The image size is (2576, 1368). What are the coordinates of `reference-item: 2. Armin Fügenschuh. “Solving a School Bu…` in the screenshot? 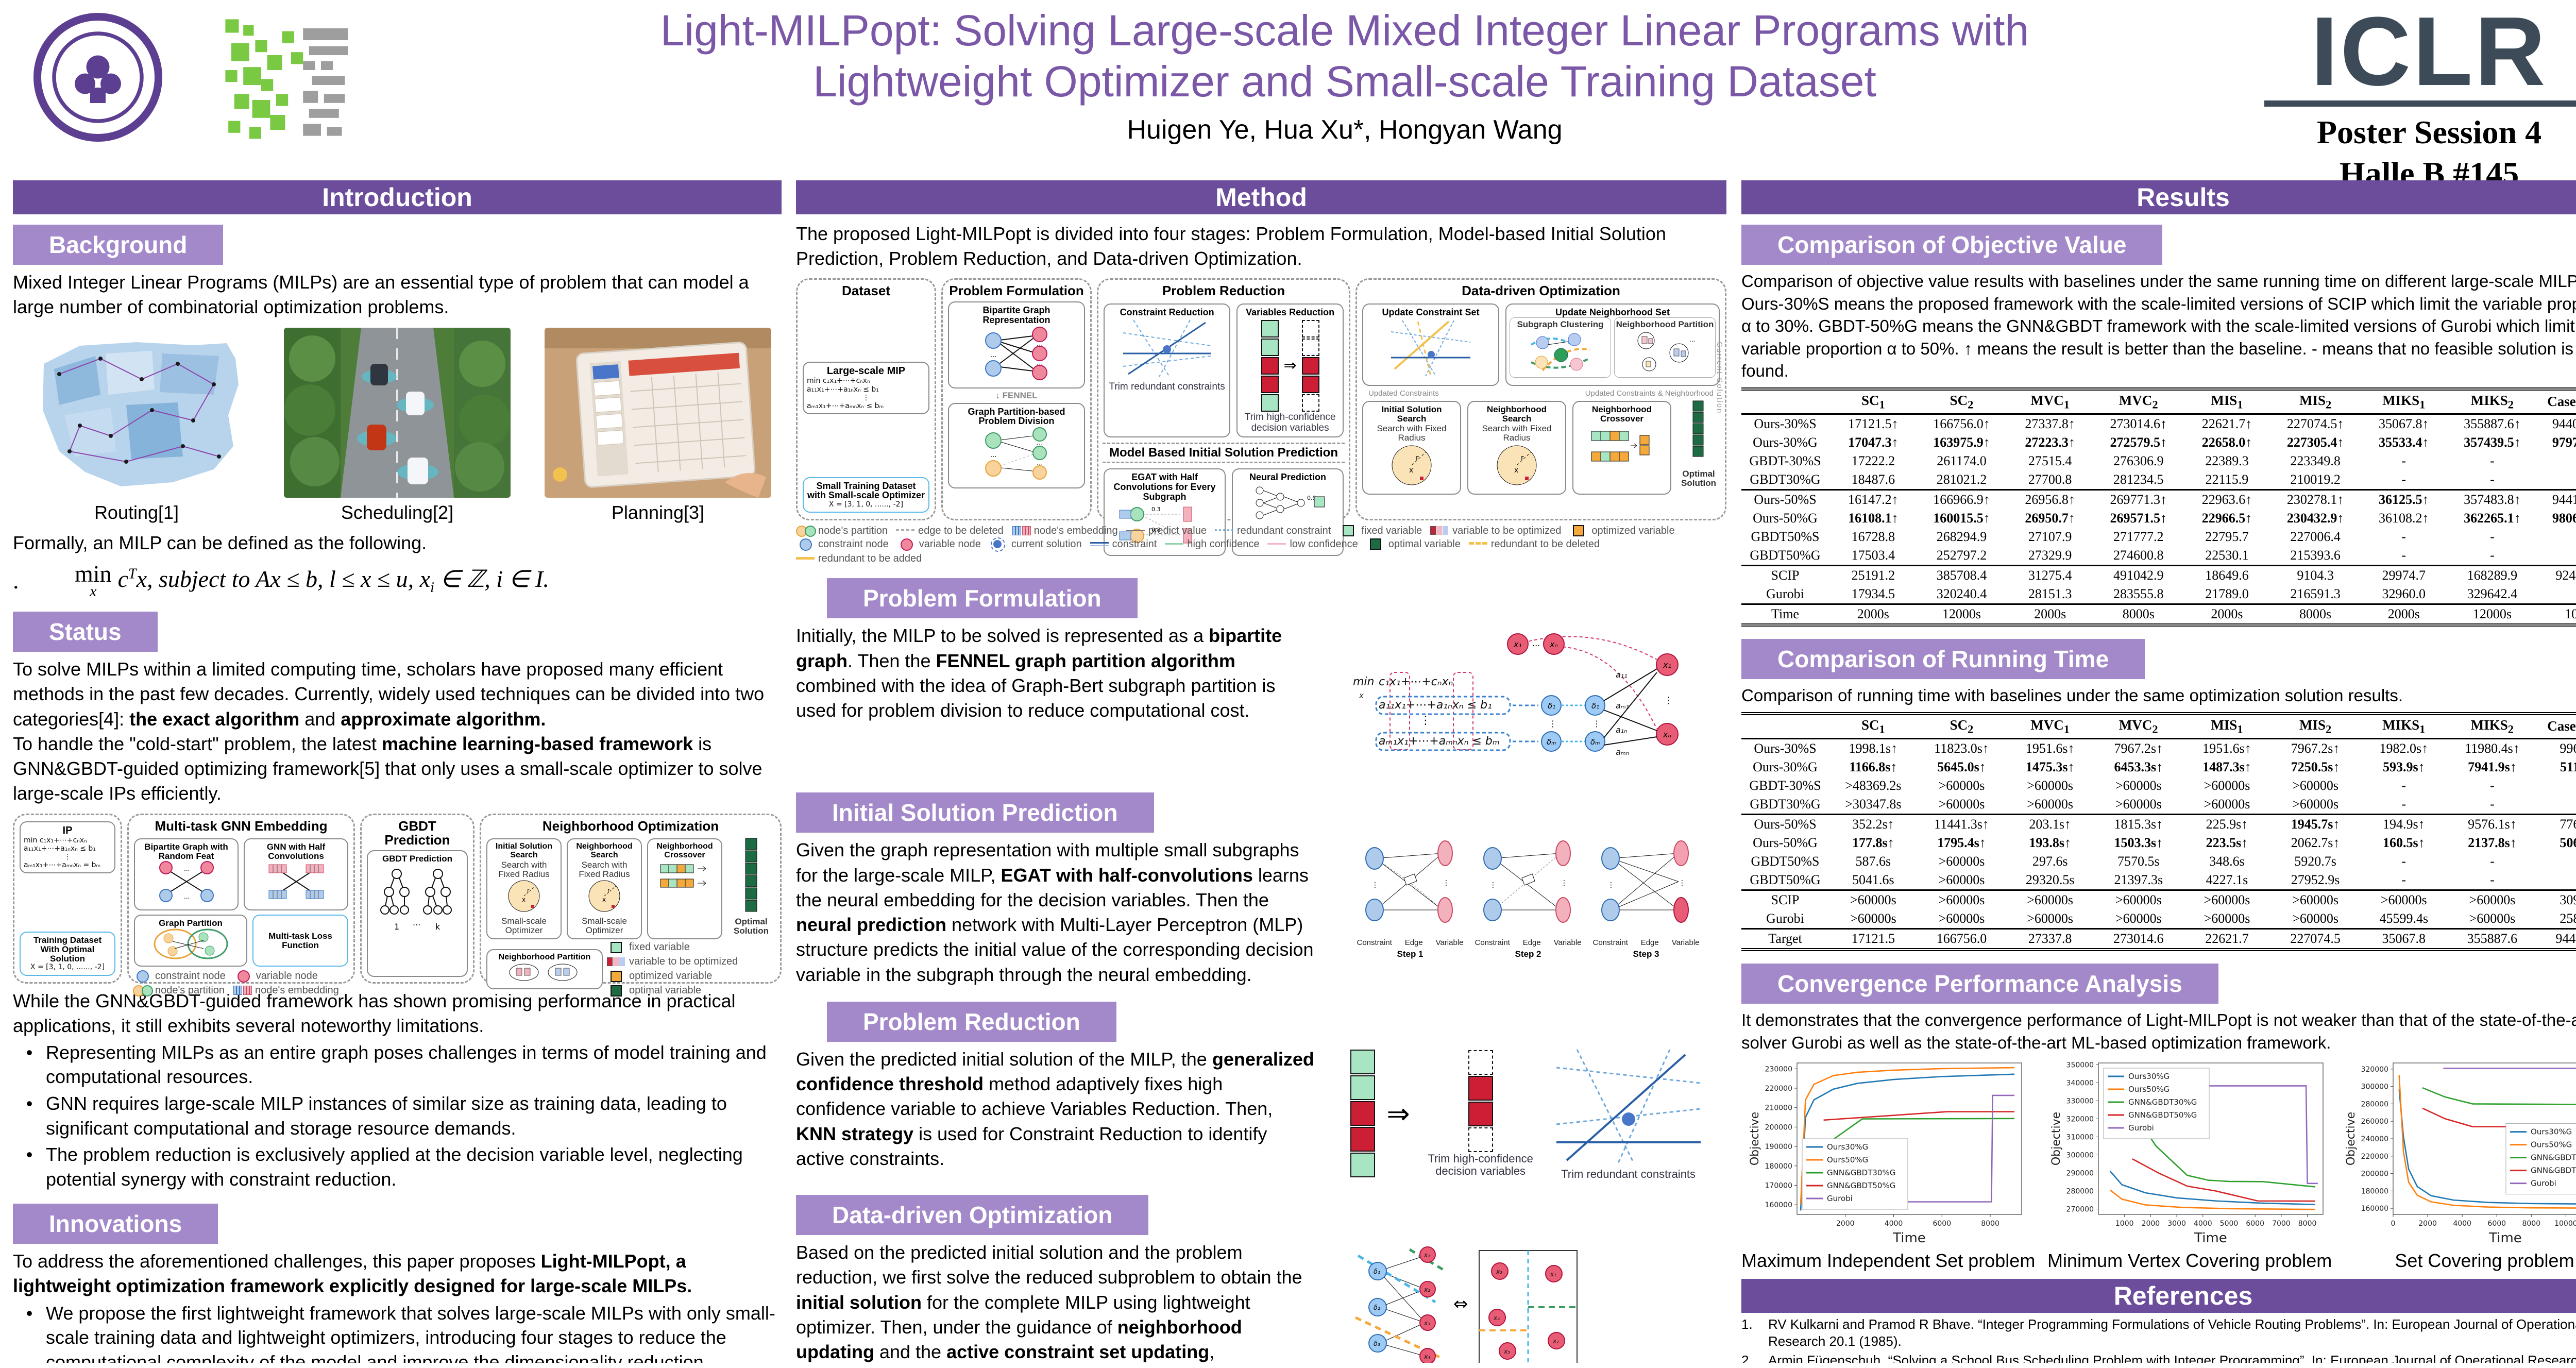 It's located at (2158, 1358).